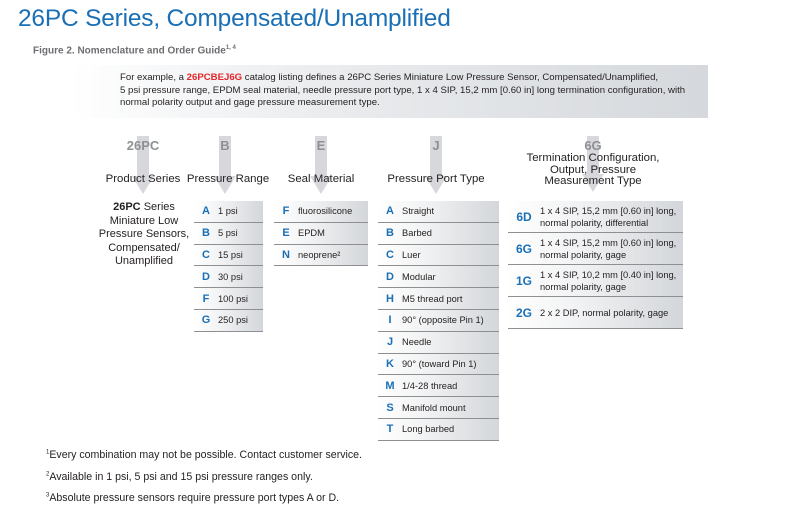 Image resolution: width=808 pixels, height=519 pixels. What do you see at coordinates (206, 233) in the screenshot?
I see `pressure-range-code: B` at bounding box center [206, 233].